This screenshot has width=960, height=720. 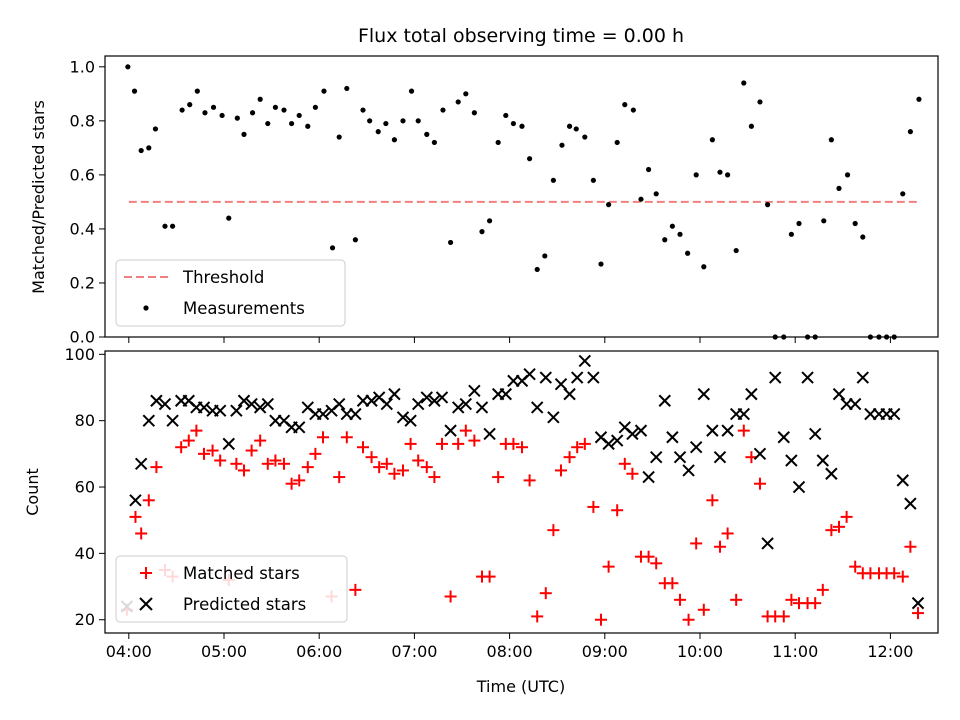 What do you see at coordinates (146, 573) in the screenshot?
I see `legend-matched-swatch` at bounding box center [146, 573].